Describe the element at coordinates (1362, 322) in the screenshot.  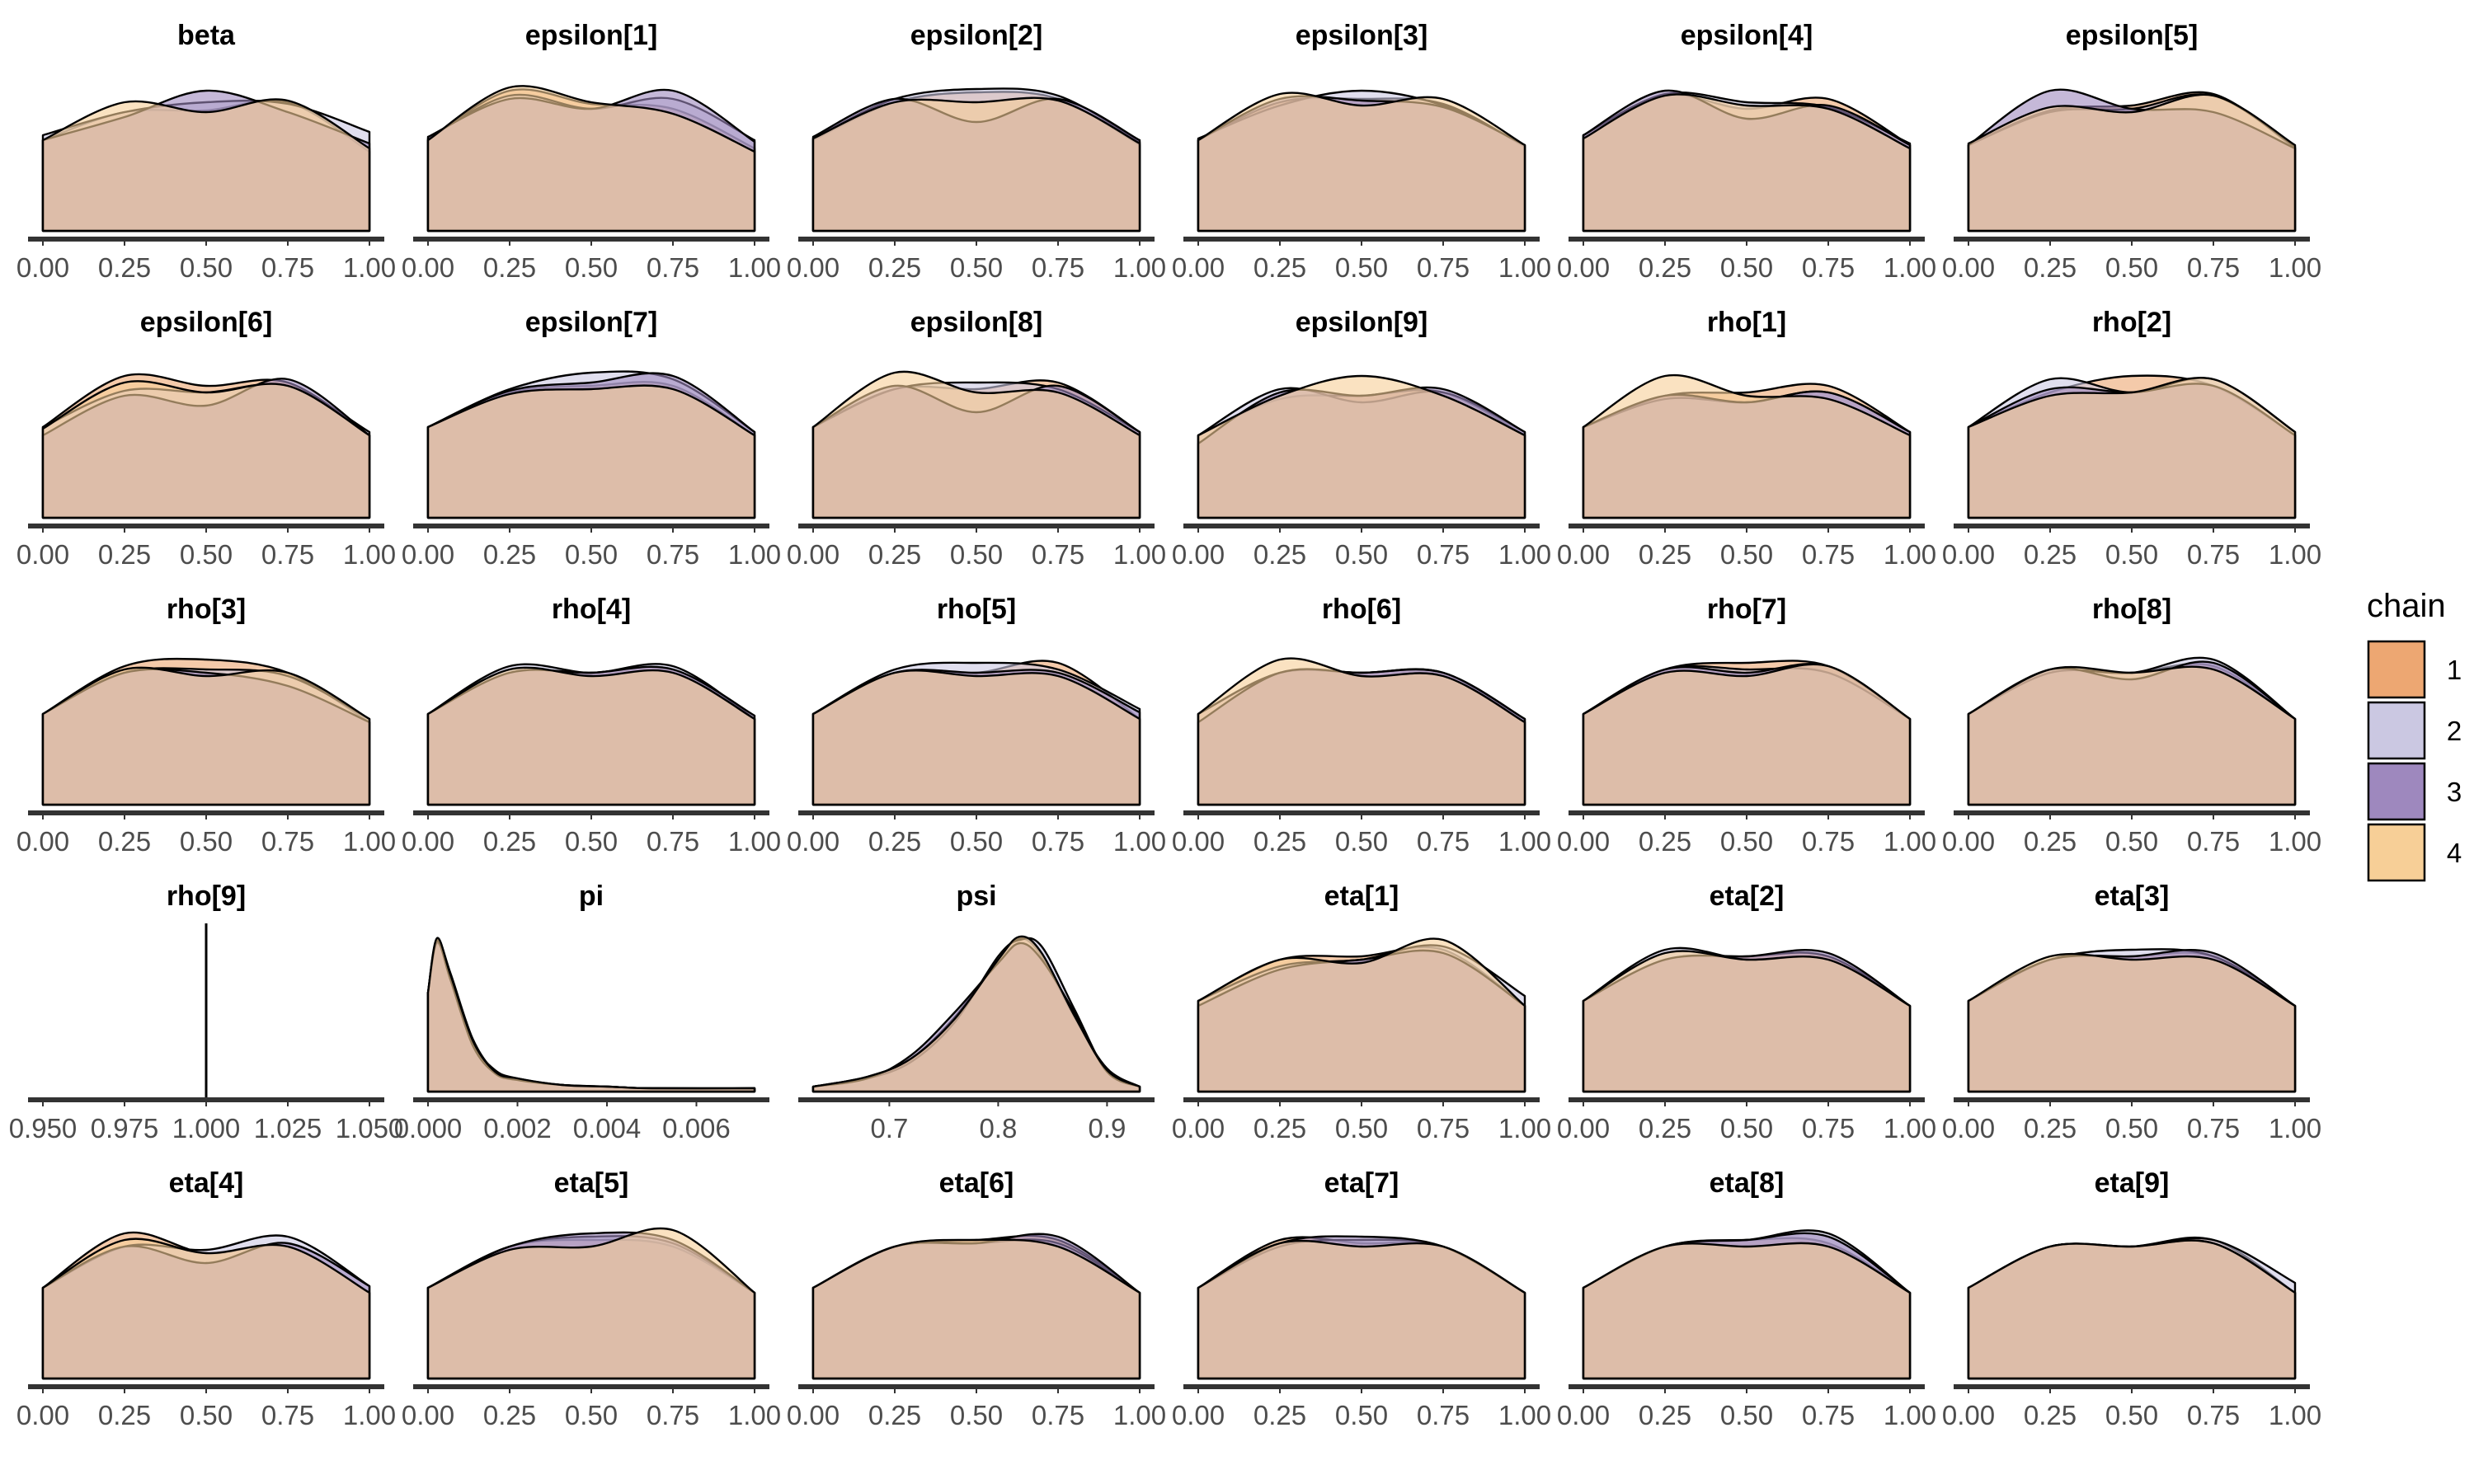
I see `facet-title: epsilon[9]` at that location.